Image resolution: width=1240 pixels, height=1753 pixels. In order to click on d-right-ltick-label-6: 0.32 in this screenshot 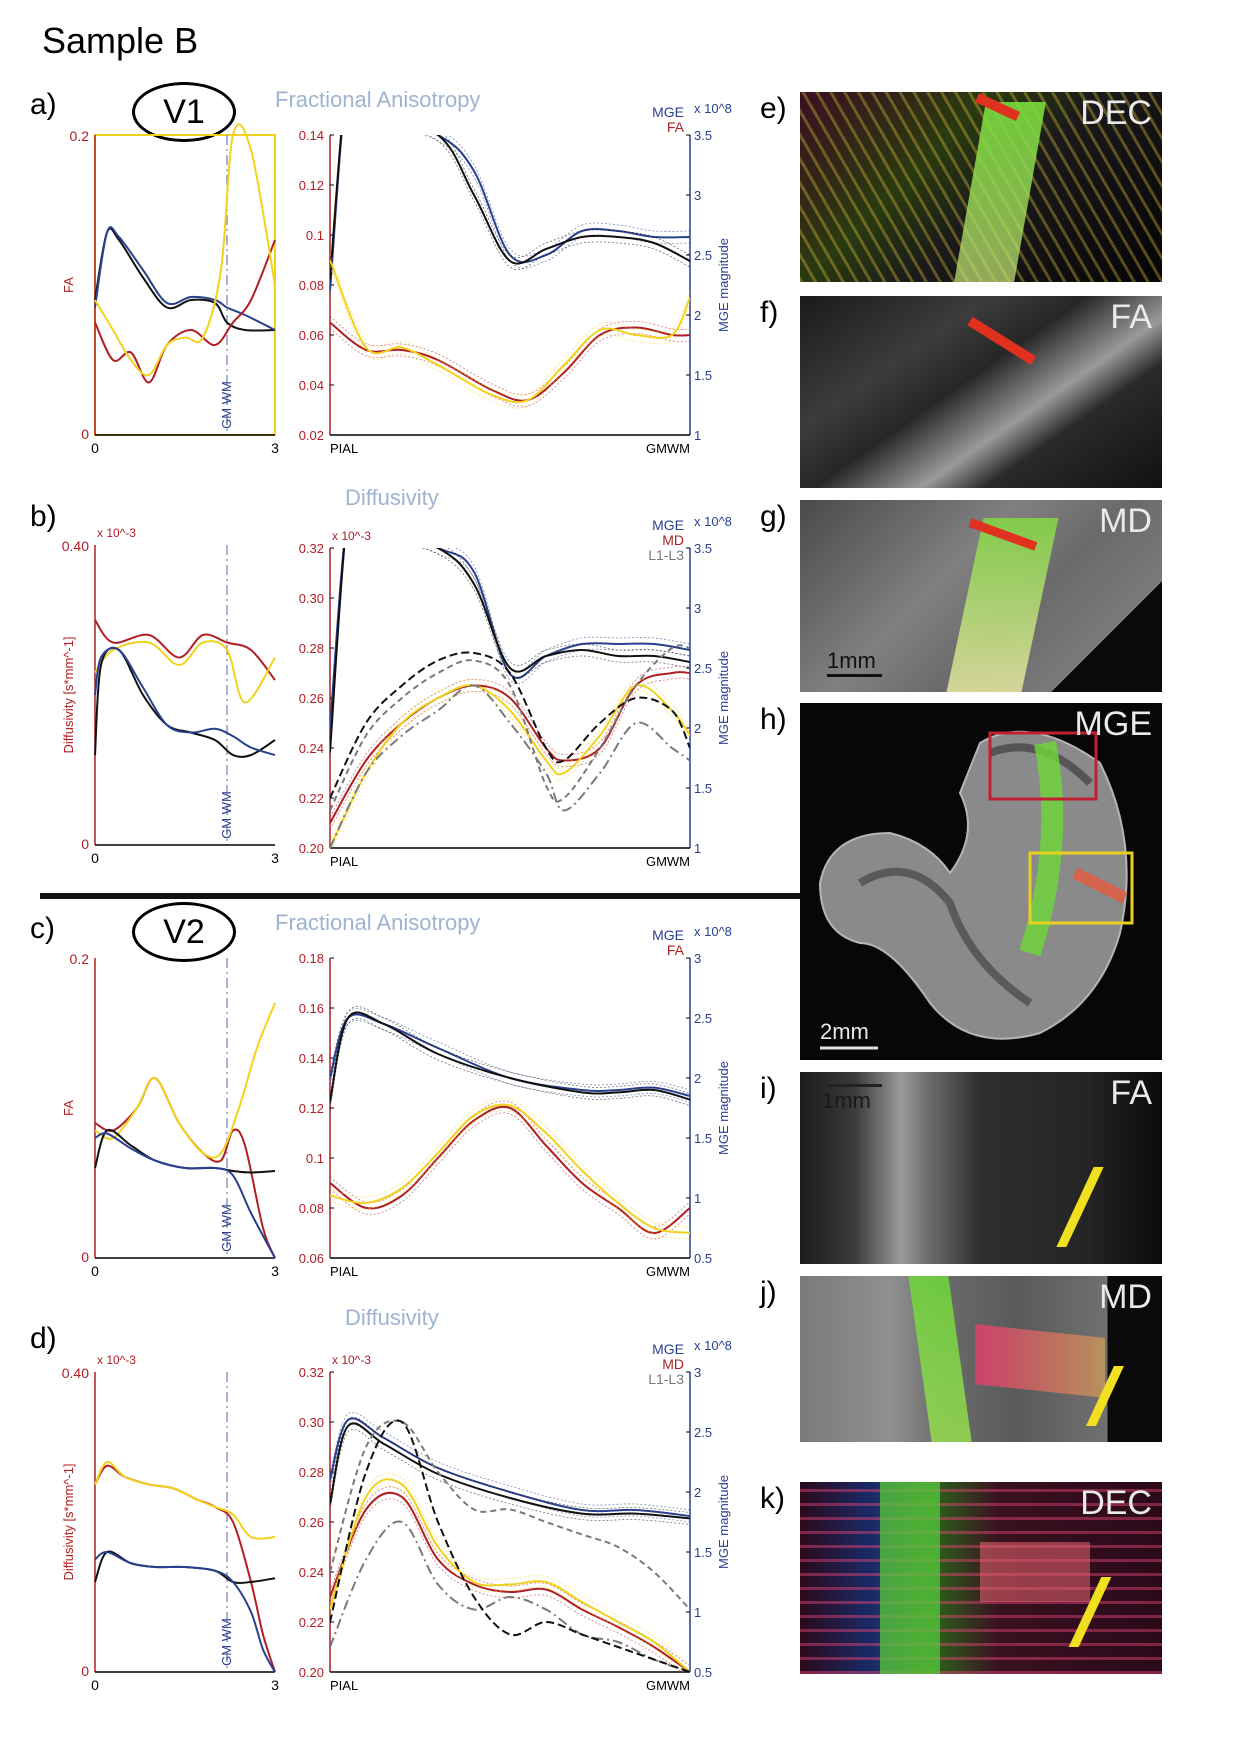, I will do `click(311, 1372)`.